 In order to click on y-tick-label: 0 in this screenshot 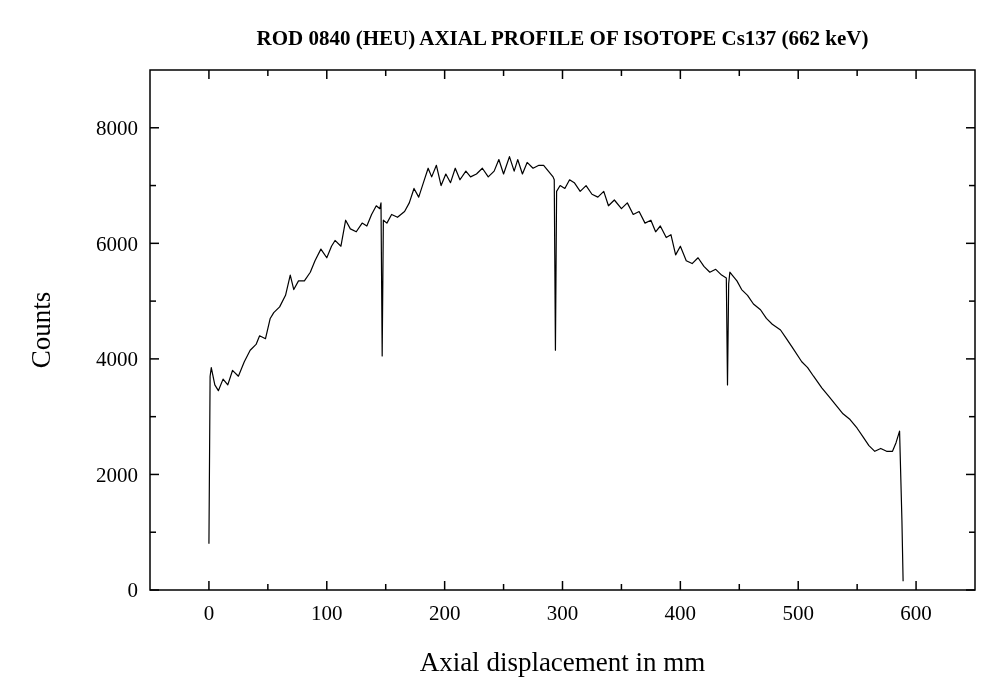, I will do `click(132, 590)`.